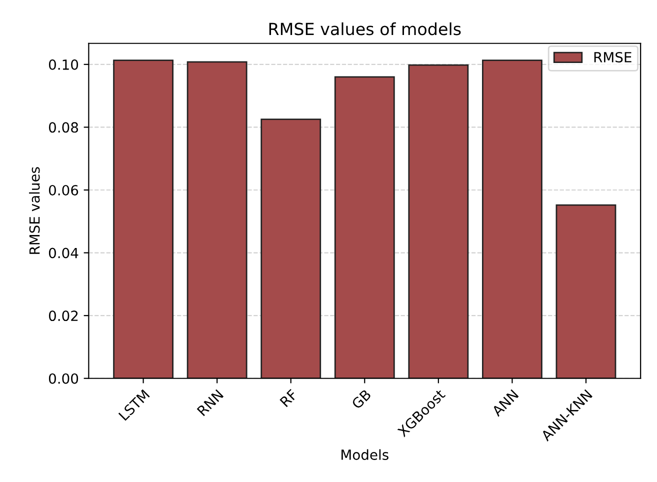 Image resolution: width=657 pixels, height=482 pixels. Describe the element at coordinates (63, 378) in the screenshot. I see `y-tick-label: 0.00` at that location.